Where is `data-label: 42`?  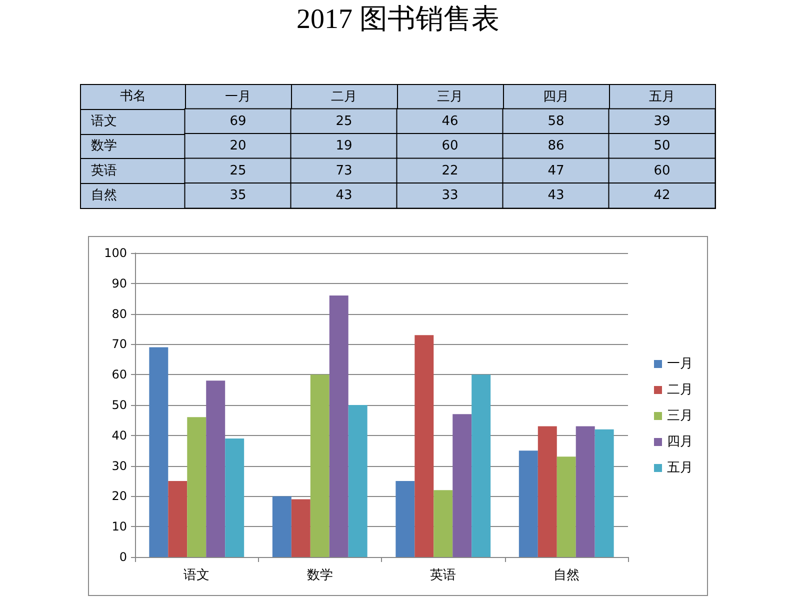
data-label: 42 is located at coordinates (662, 196).